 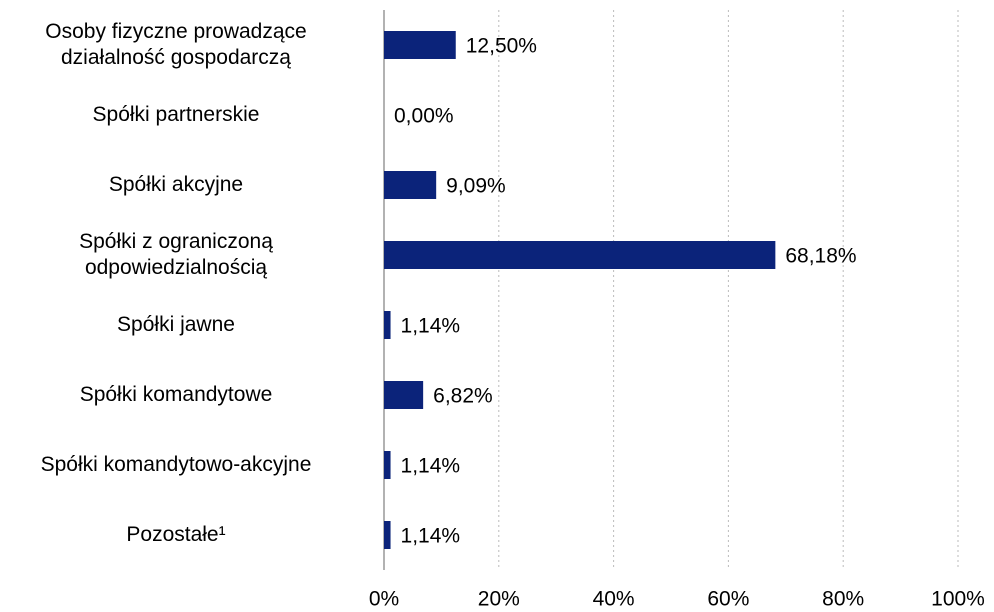 I want to click on category-label: Spółki komandytowe, so click(x=176, y=394).